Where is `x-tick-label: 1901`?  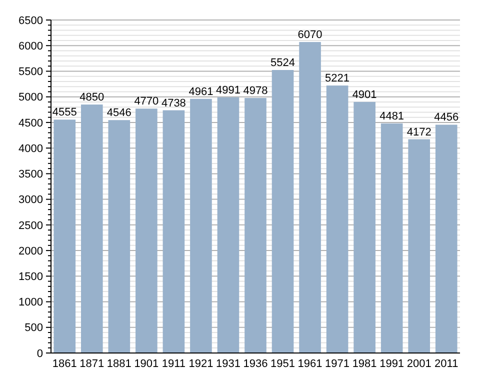
x-tick-label: 1901 is located at coordinates (146, 364).